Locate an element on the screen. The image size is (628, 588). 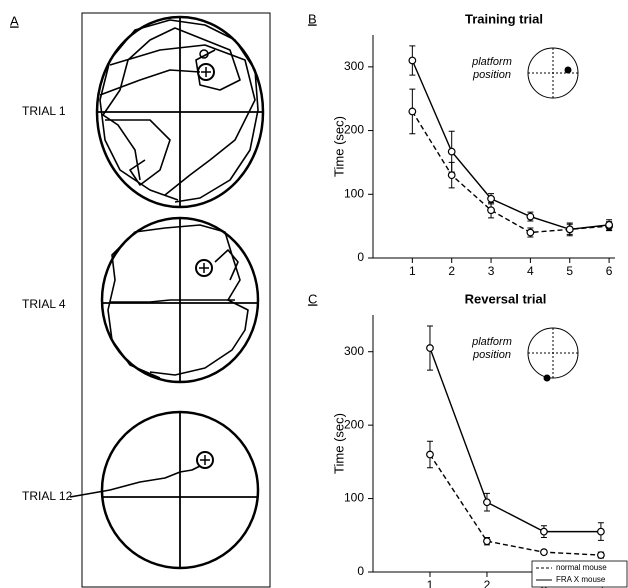
legend-label: FRA X mouse is located at coordinates (581, 579).